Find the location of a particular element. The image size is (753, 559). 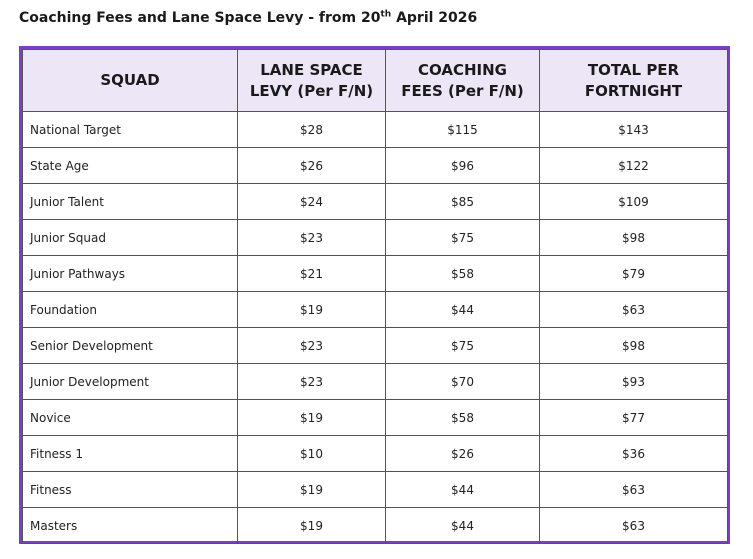

lane-space-levy-cell: $24 is located at coordinates (311, 201).